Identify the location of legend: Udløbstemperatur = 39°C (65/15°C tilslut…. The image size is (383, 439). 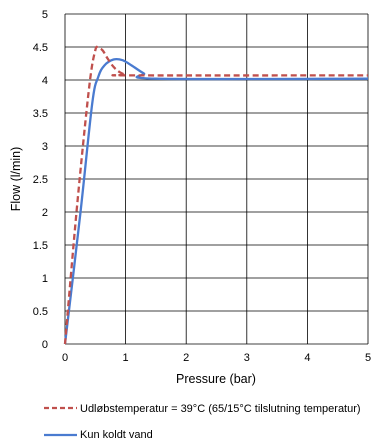
(202, 421).